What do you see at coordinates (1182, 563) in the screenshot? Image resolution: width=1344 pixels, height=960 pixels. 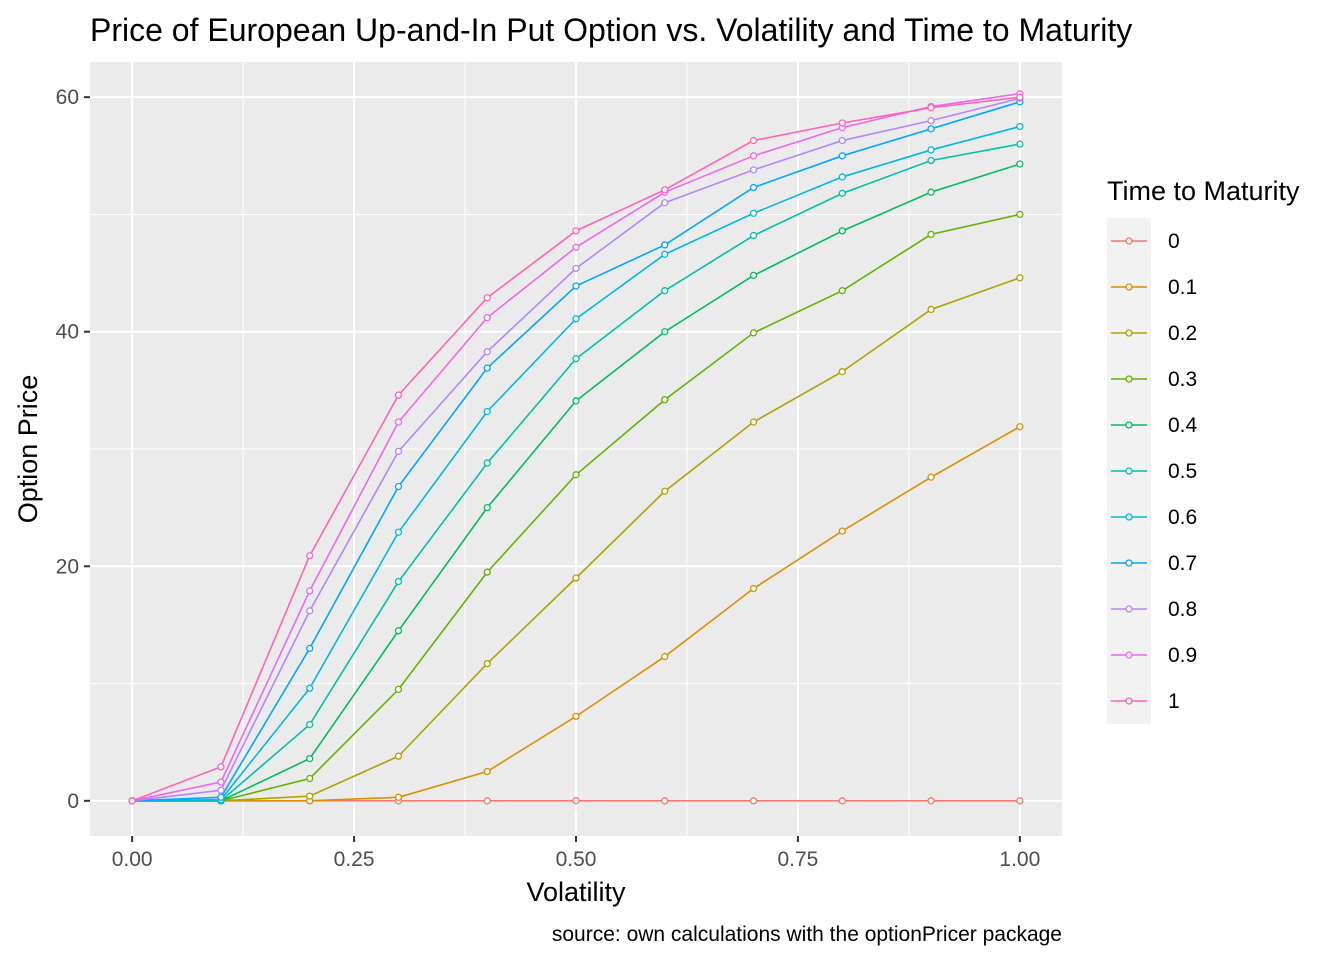 I see `legend-label: 0.7` at bounding box center [1182, 563].